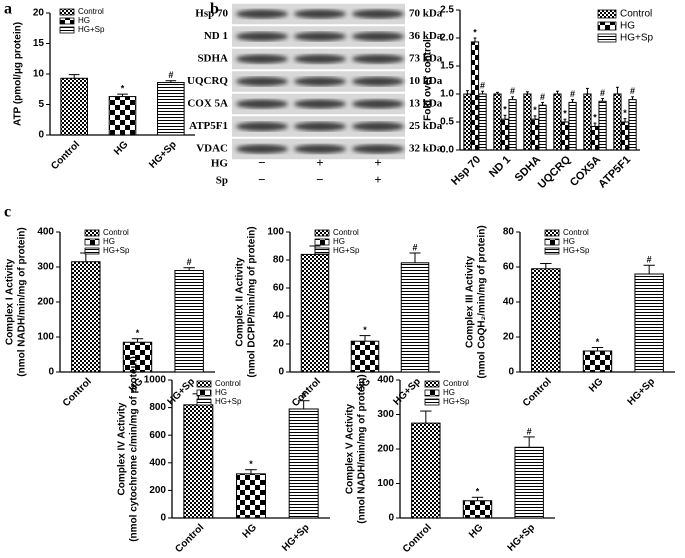 Image resolution: width=685 pixels, height=558 pixels. What do you see at coordinates (45, 267) in the screenshot?
I see `y-tick-label: 300` at bounding box center [45, 267].